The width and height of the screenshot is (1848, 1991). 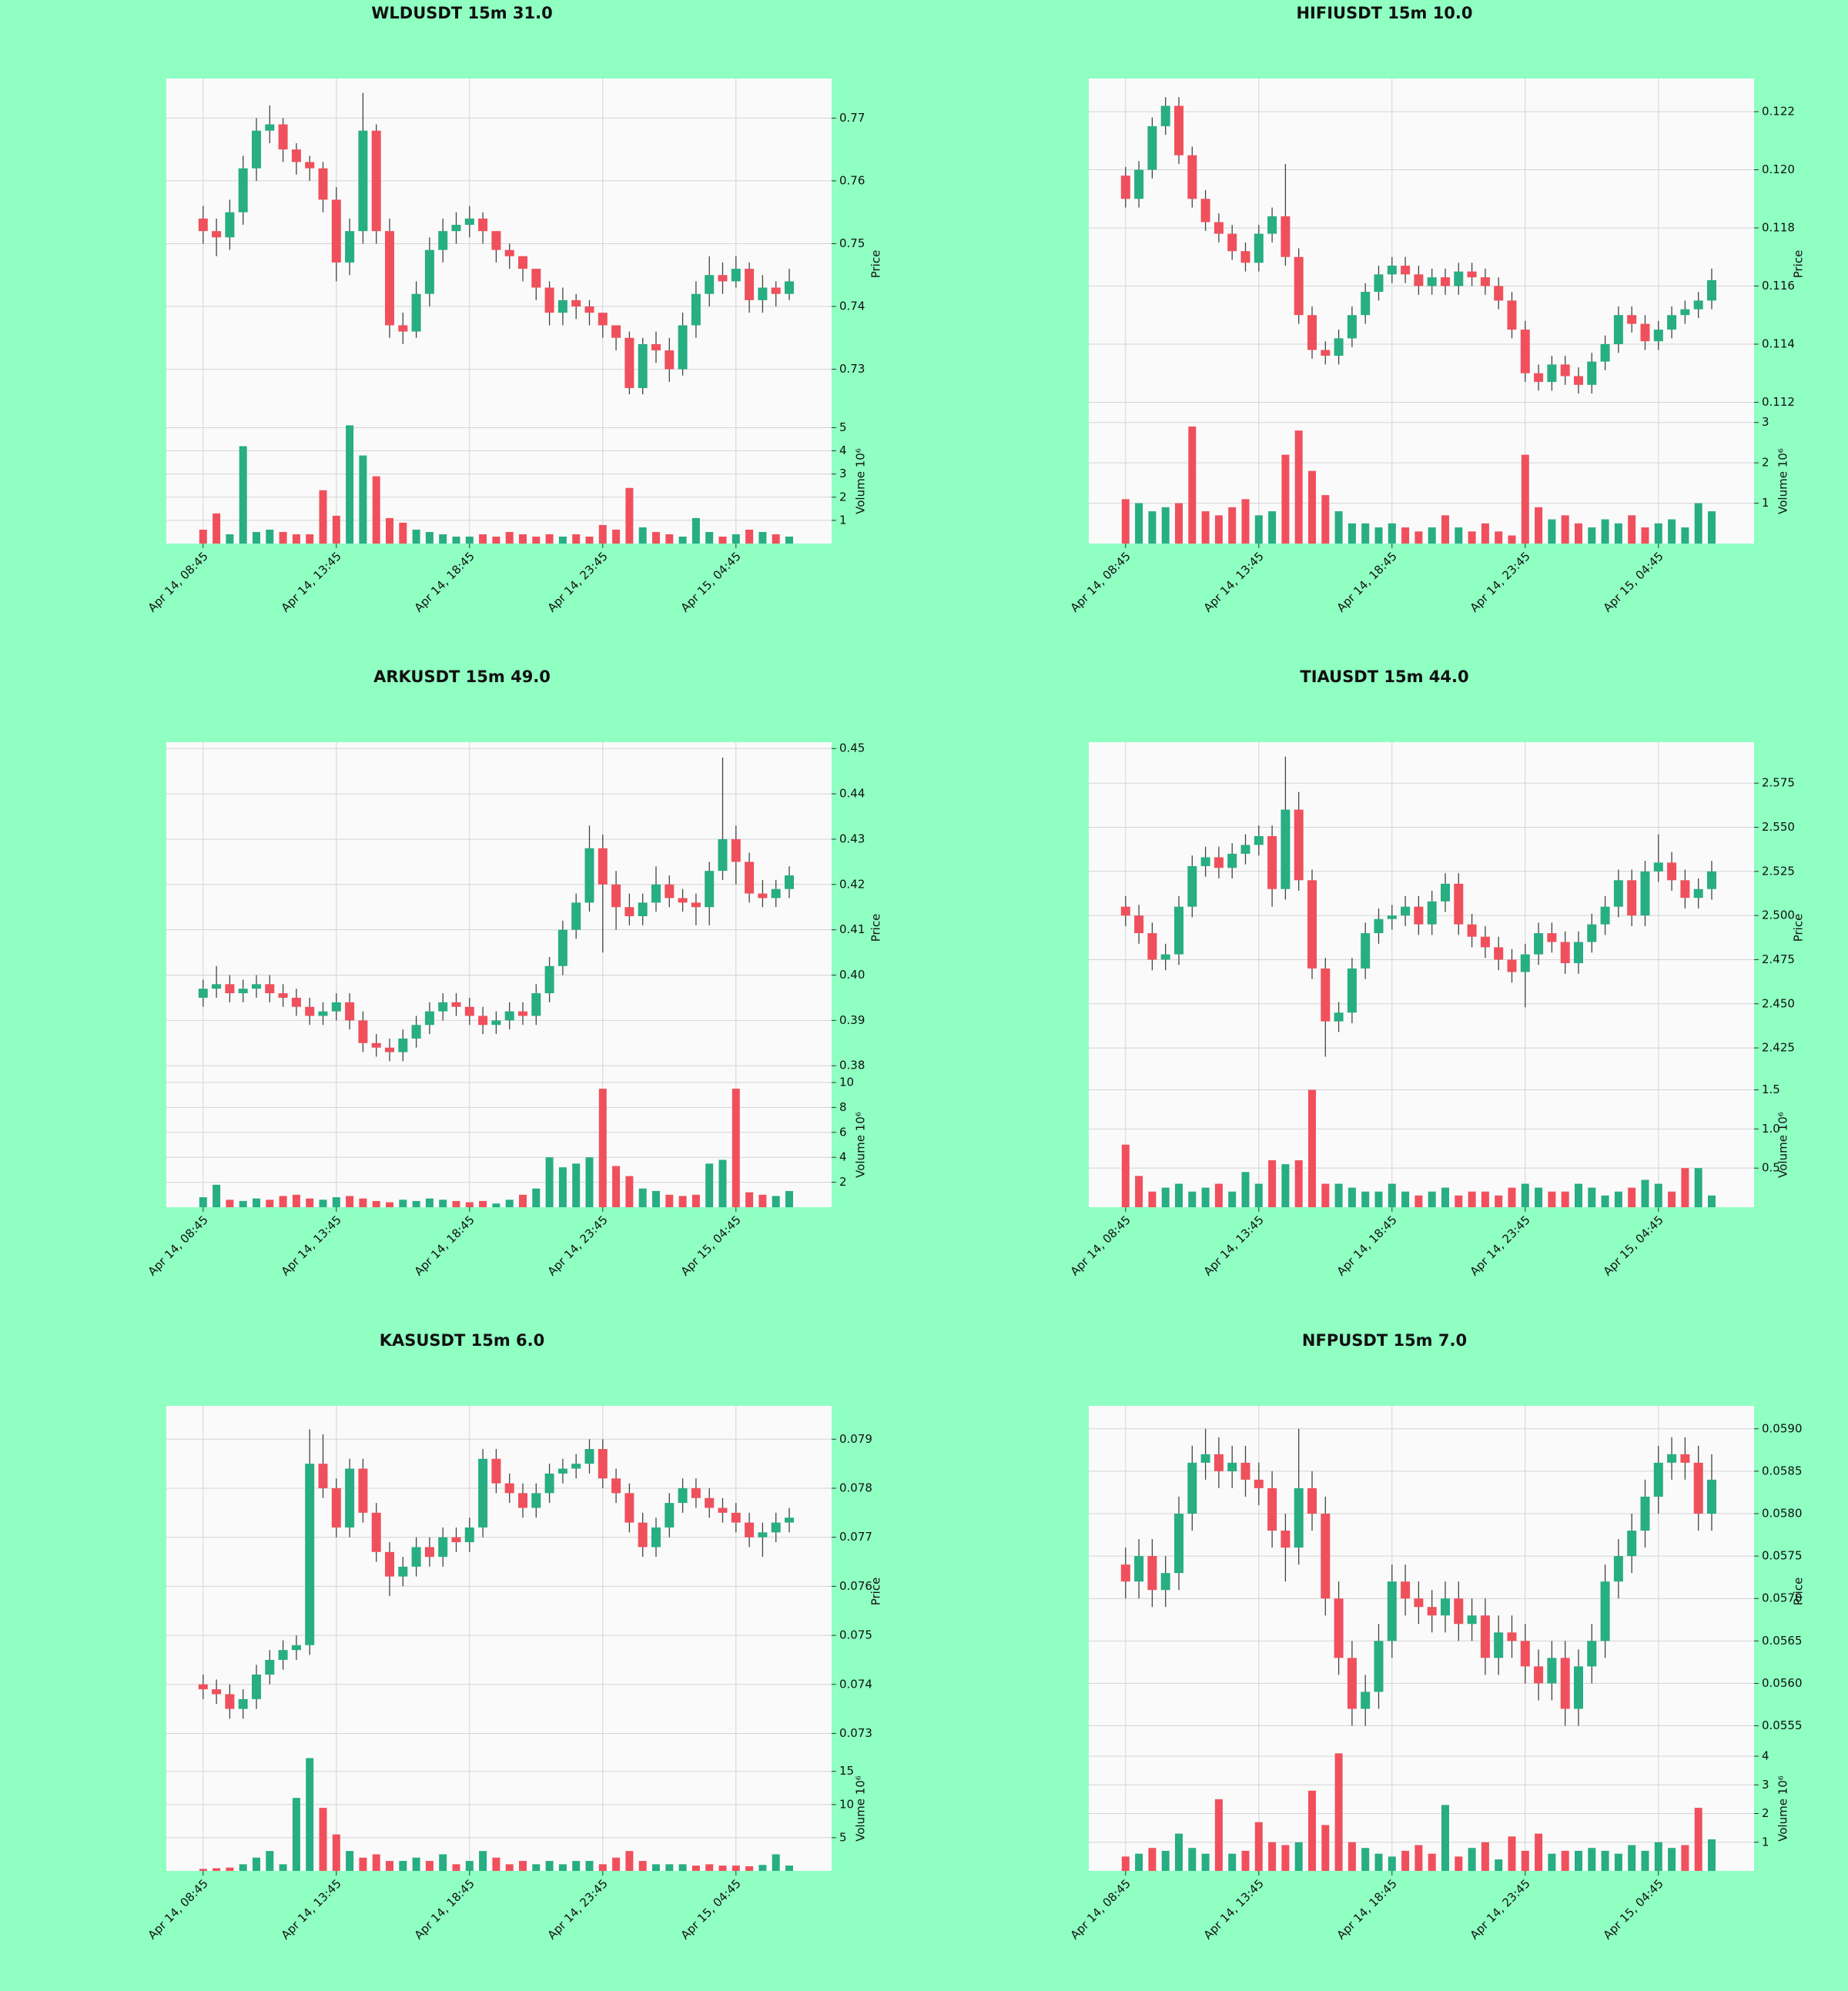 What do you see at coordinates (843, 497) in the screenshot?
I see `volume-tick-label: 2` at bounding box center [843, 497].